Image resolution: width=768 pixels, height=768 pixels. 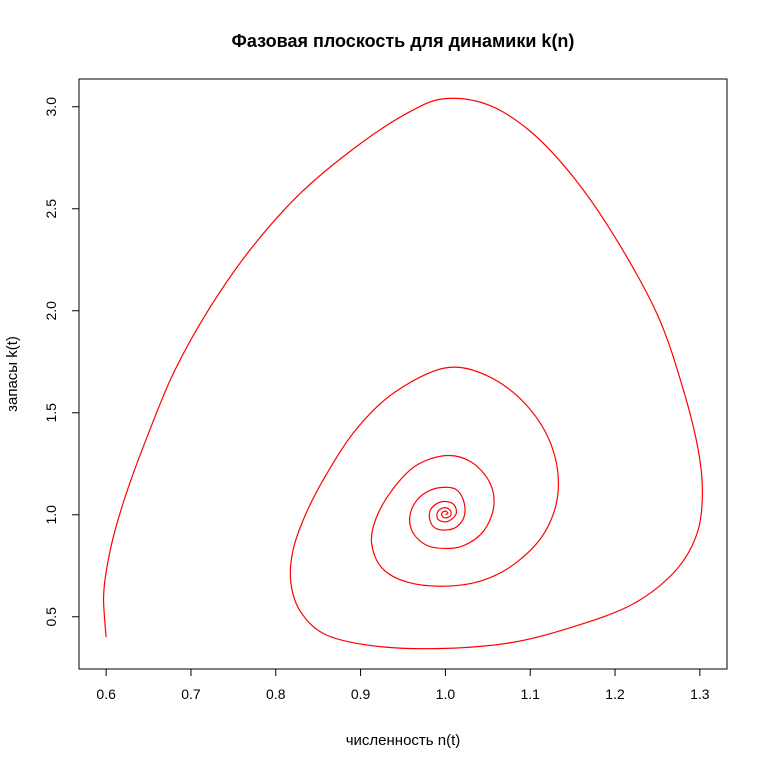 What do you see at coordinates (361, 694) in the screenshot?
I see `x-tick-label: 0.9` at bounding box center [361, 694].